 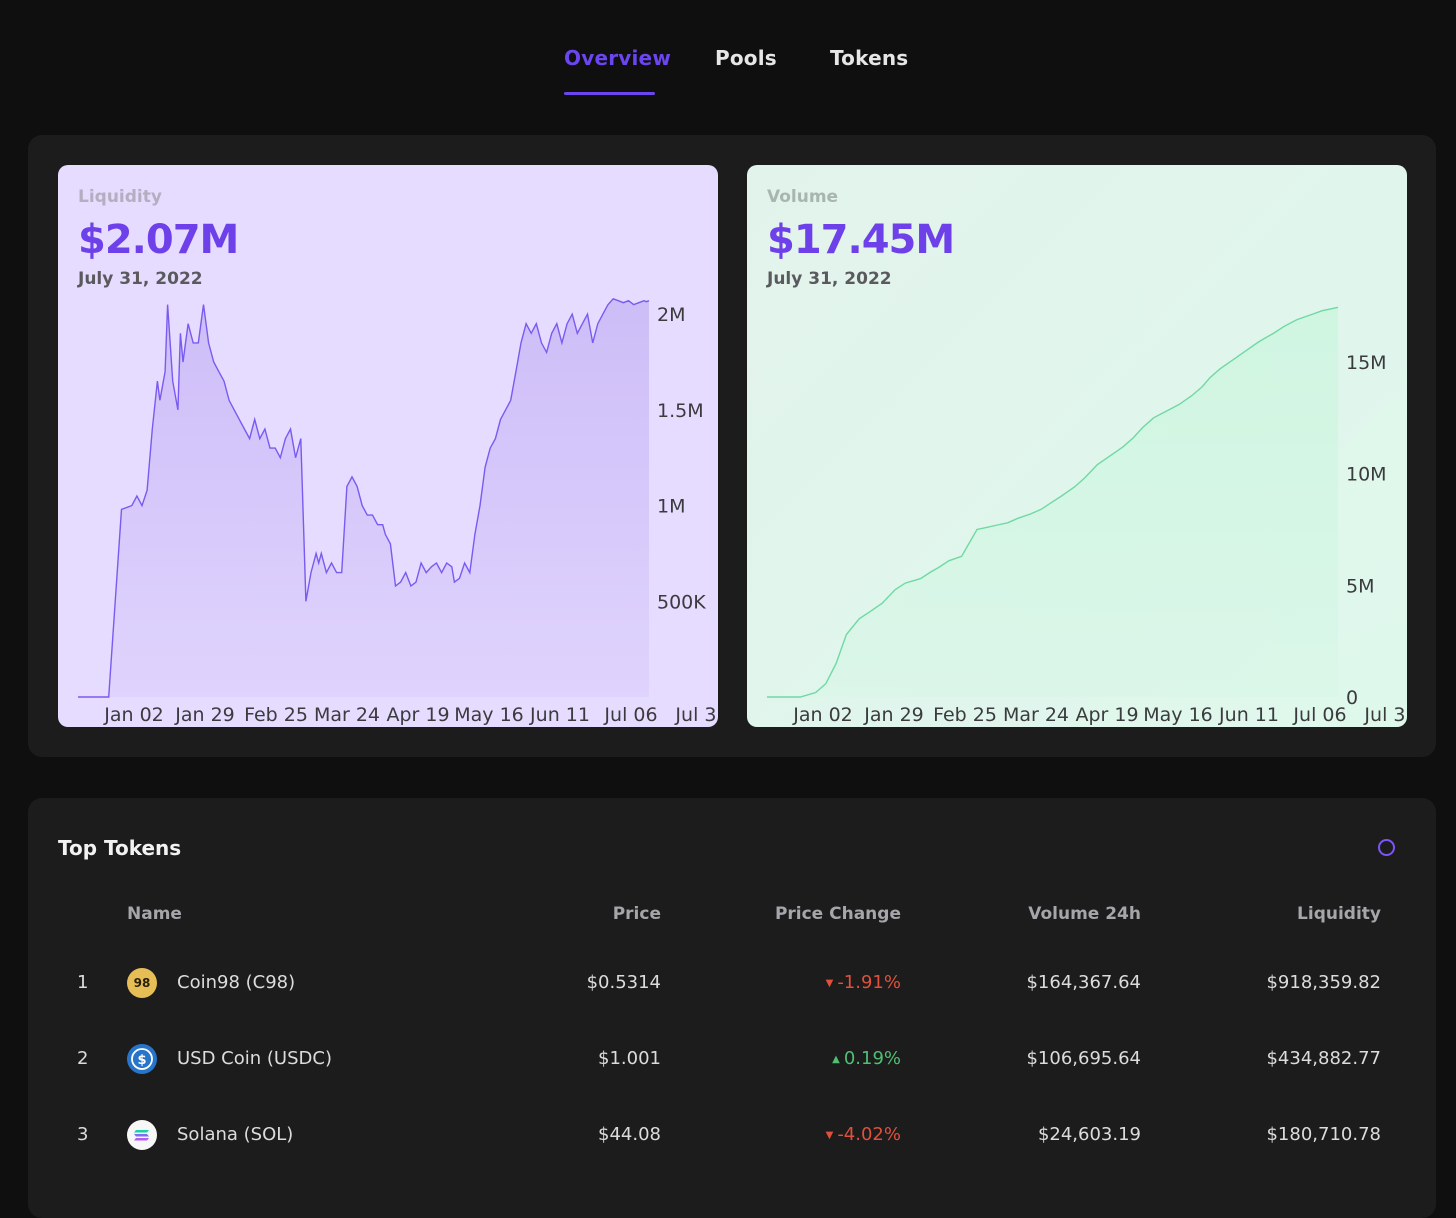 What do you see at coordinates (869, 58) in the screenshot?
I see `tab-tokens: Tokens` at bounding box center [869, 58].